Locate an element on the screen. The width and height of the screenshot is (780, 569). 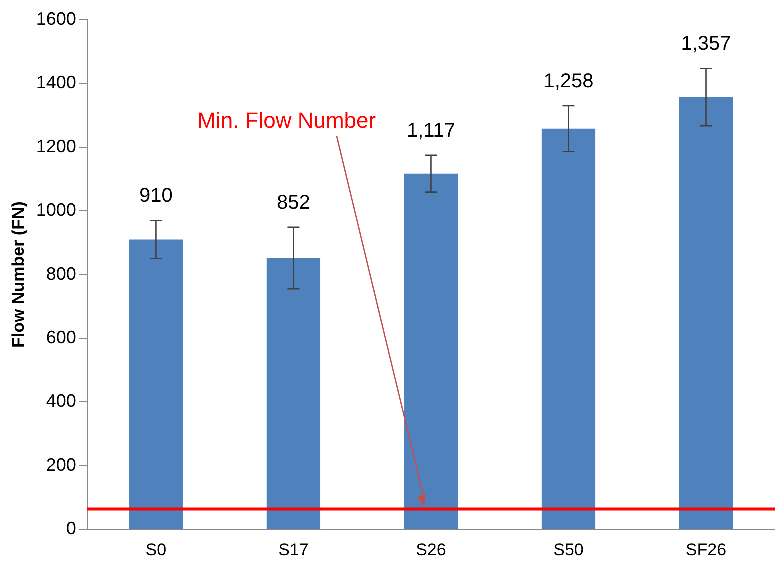
y-tick-label: 1600 is located at coordinates (56, 18).